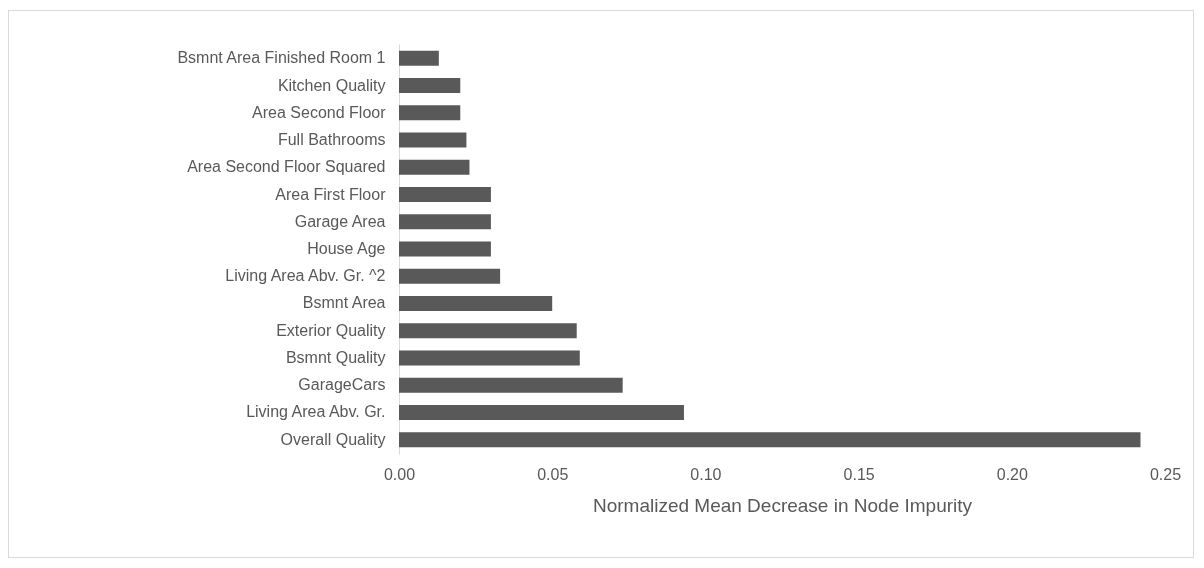 This screenshot has width=1204, height=568. I want to click on y-tick-label: Area Second Floor Squared, so click(286, 167).